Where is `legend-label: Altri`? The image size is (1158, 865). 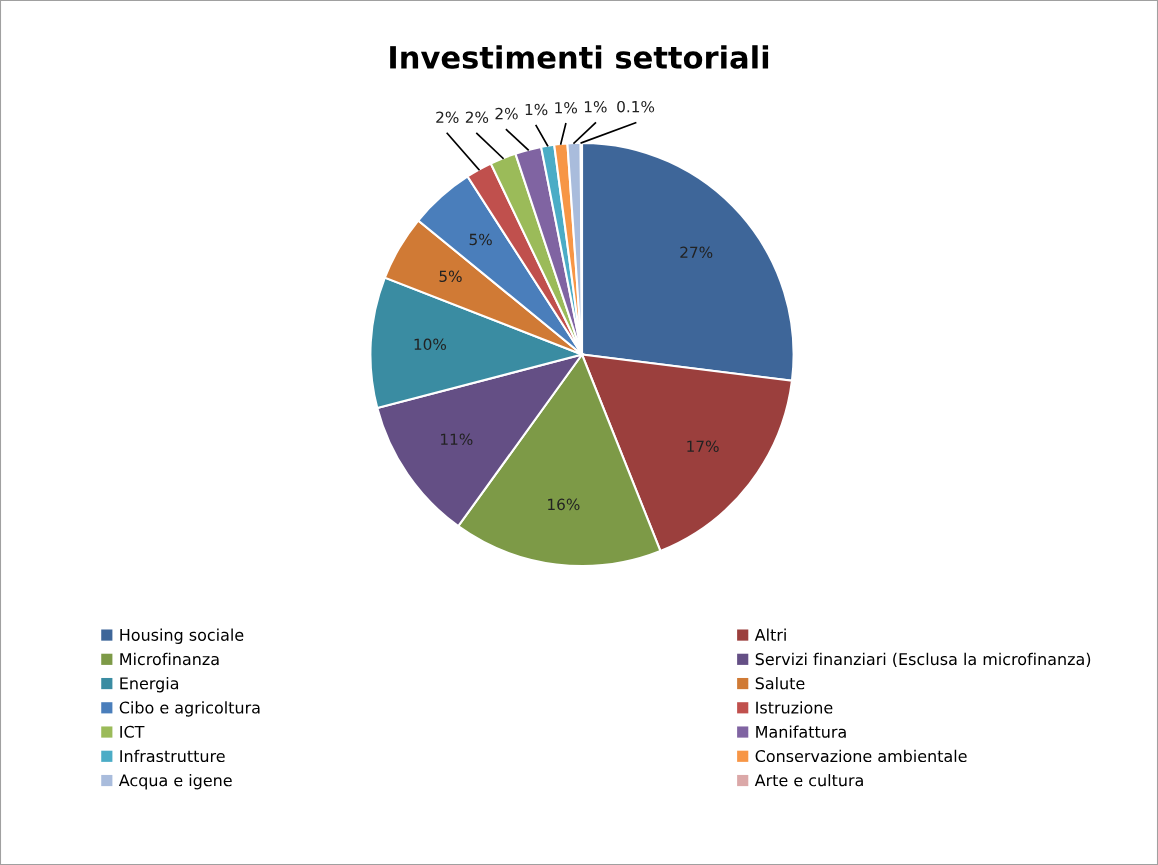
legend-label: Altri is located at coordinates (770, 634).